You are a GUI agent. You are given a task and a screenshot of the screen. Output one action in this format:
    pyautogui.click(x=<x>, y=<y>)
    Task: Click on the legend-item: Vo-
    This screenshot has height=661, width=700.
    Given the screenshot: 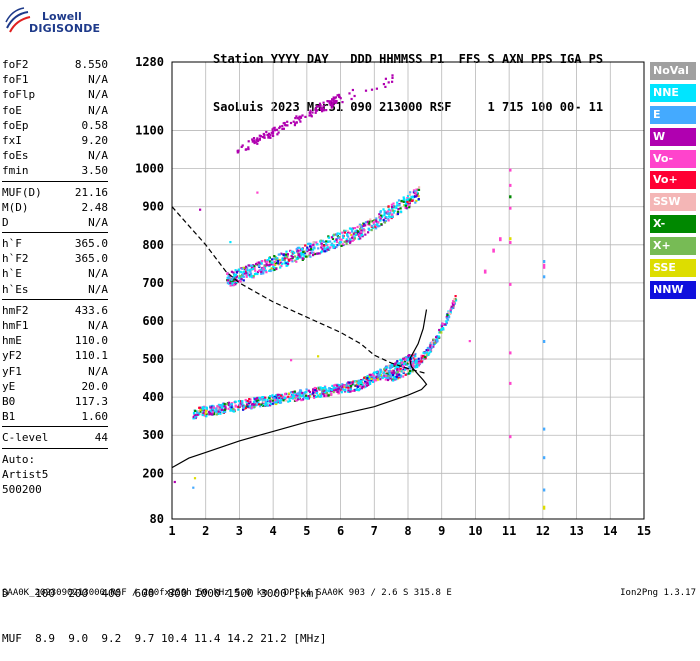 What is the action you would take?
    pyautogui.click(x=673, y=158)
    